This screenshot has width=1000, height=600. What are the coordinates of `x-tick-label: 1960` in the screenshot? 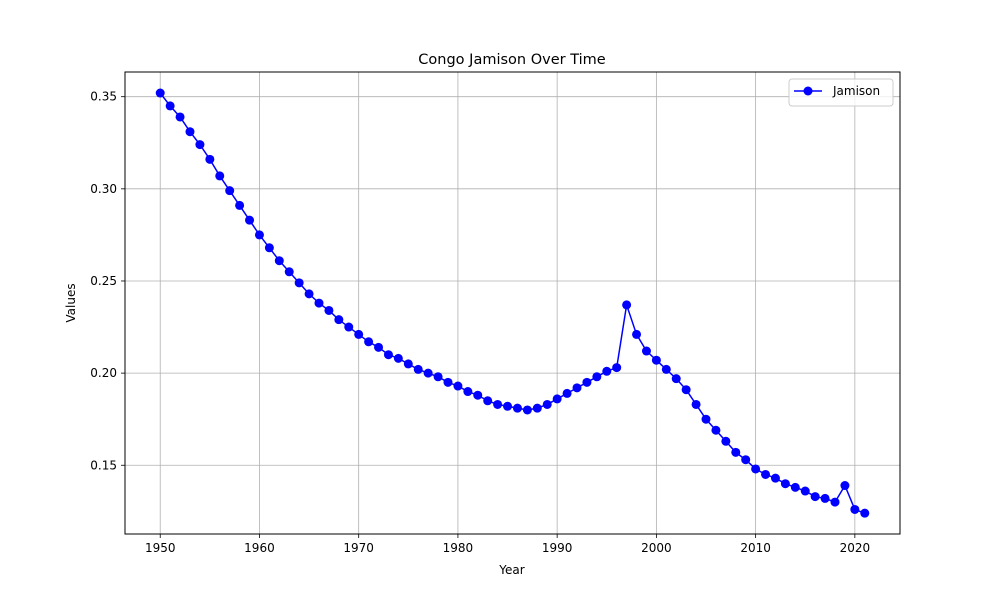 It's located at (259, 548).